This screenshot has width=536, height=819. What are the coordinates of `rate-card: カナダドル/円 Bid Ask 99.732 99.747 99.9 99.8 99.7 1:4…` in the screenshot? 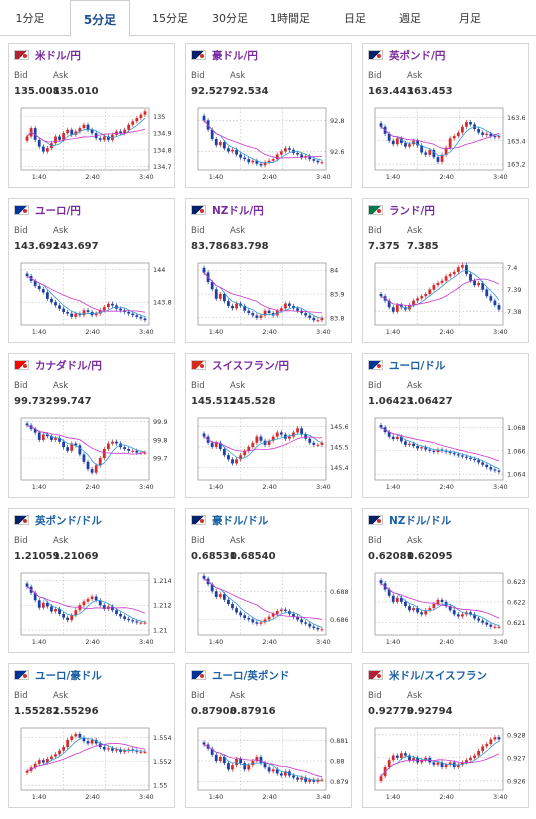 It's located at (91, 425).